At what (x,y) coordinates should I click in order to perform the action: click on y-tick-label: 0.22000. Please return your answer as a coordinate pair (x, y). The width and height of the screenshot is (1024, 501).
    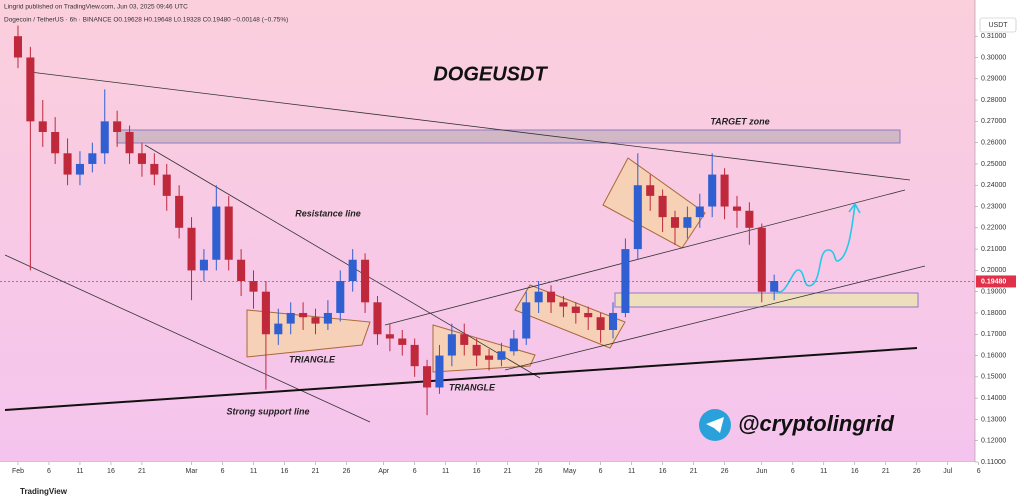
    Looking at the image, I should click on (993, 228).